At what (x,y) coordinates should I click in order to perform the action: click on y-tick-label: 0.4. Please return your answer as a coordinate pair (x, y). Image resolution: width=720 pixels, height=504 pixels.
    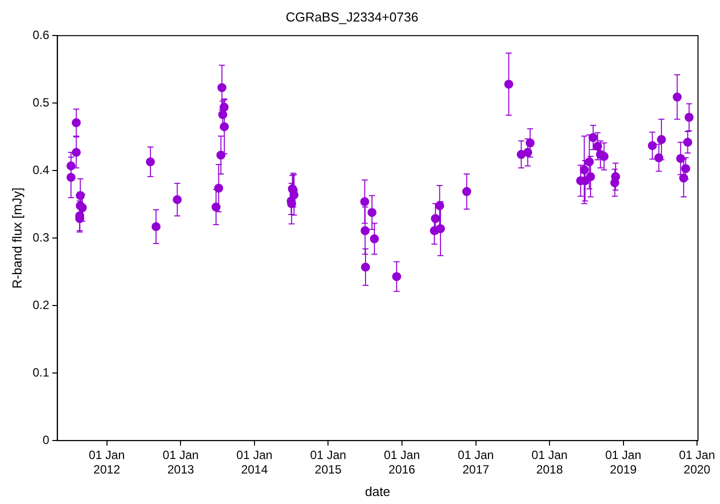
    Looking at the image, I should click on (41, 169).